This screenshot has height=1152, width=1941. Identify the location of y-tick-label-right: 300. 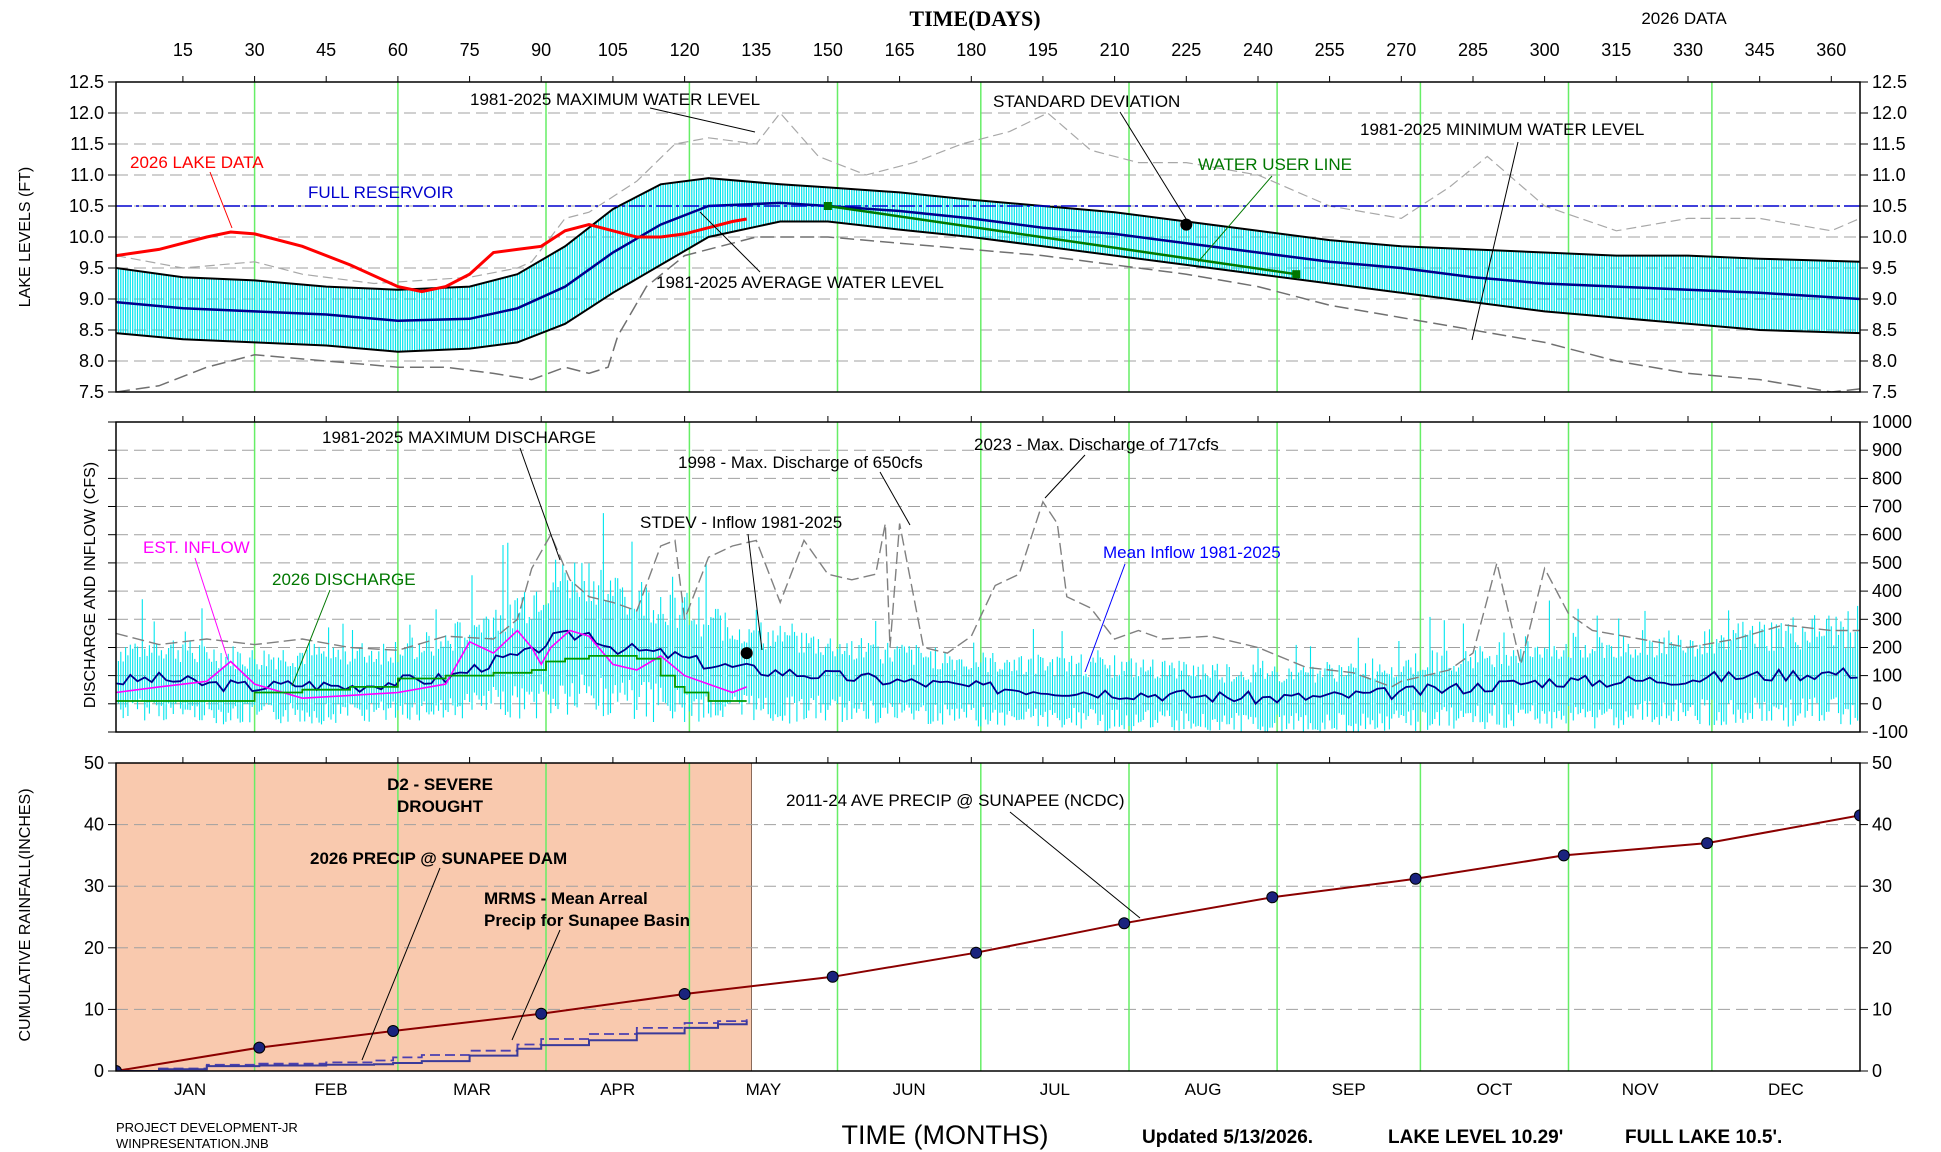
(1887, 619).